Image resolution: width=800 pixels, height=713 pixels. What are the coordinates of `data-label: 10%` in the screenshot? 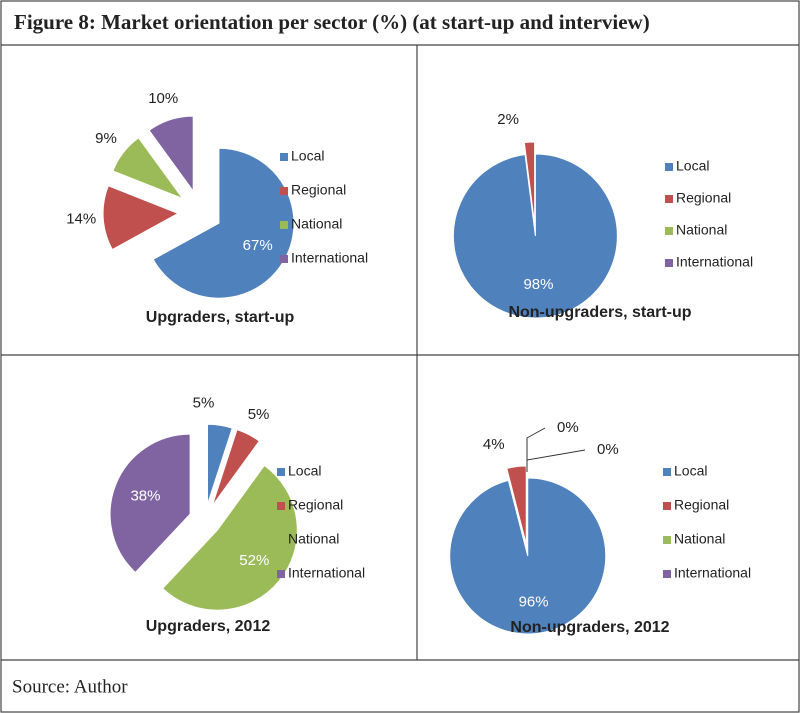 It's located at (163, 98).